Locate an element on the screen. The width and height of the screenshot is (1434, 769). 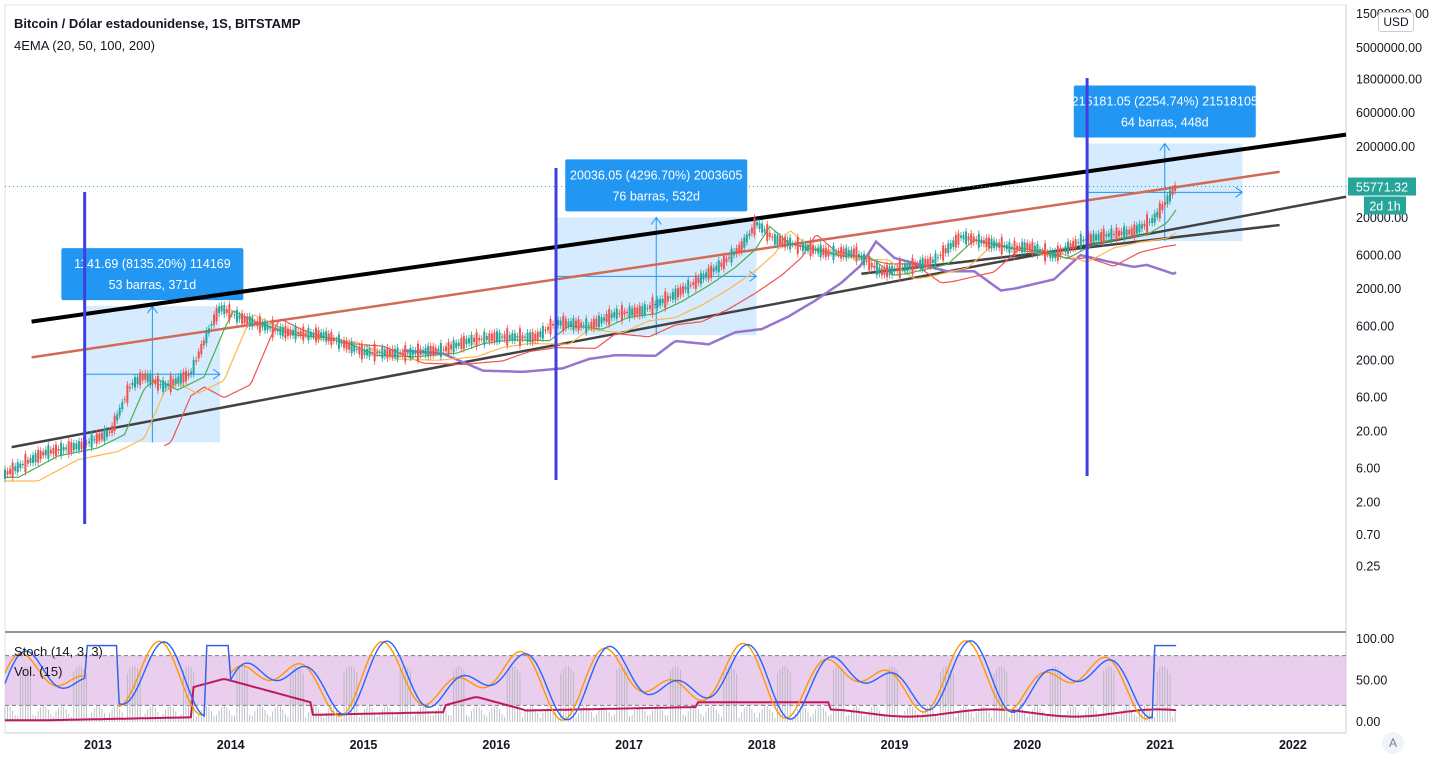
stoch-d-line is located at coordinates (590, 680).